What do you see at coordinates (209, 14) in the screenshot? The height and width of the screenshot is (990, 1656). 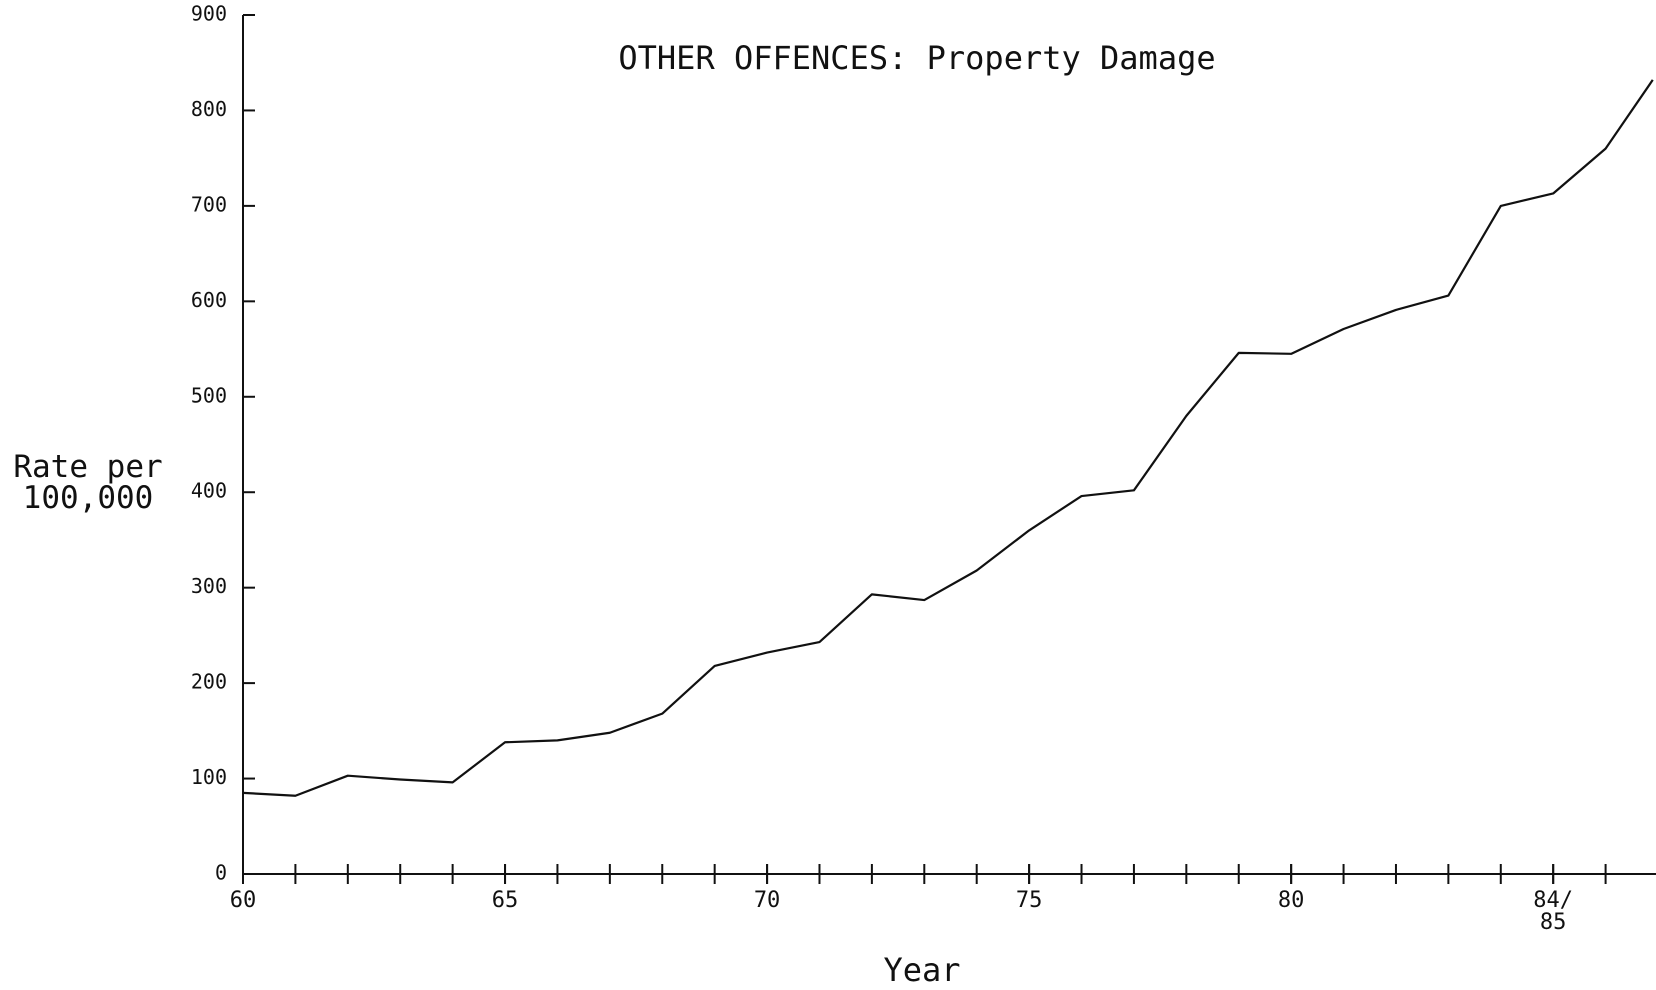 I see `y-tick-label: 900` at bounding box center [209, 14].